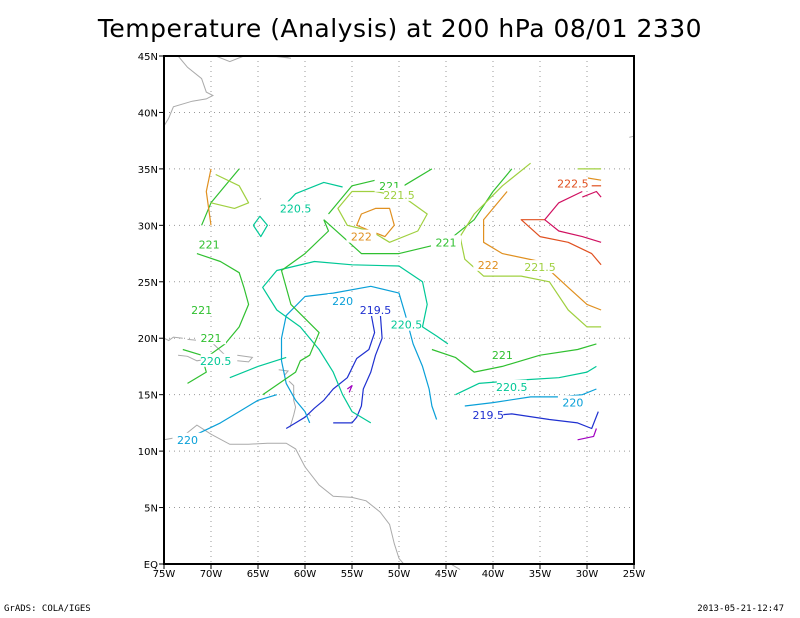 The height and width of the screenshot is (618, 800). What do you see at coordinates (47, 609) in the screenshot?
I see `footer-credit: GrADS: COLA/IGES` at bounding box center [47, 609].